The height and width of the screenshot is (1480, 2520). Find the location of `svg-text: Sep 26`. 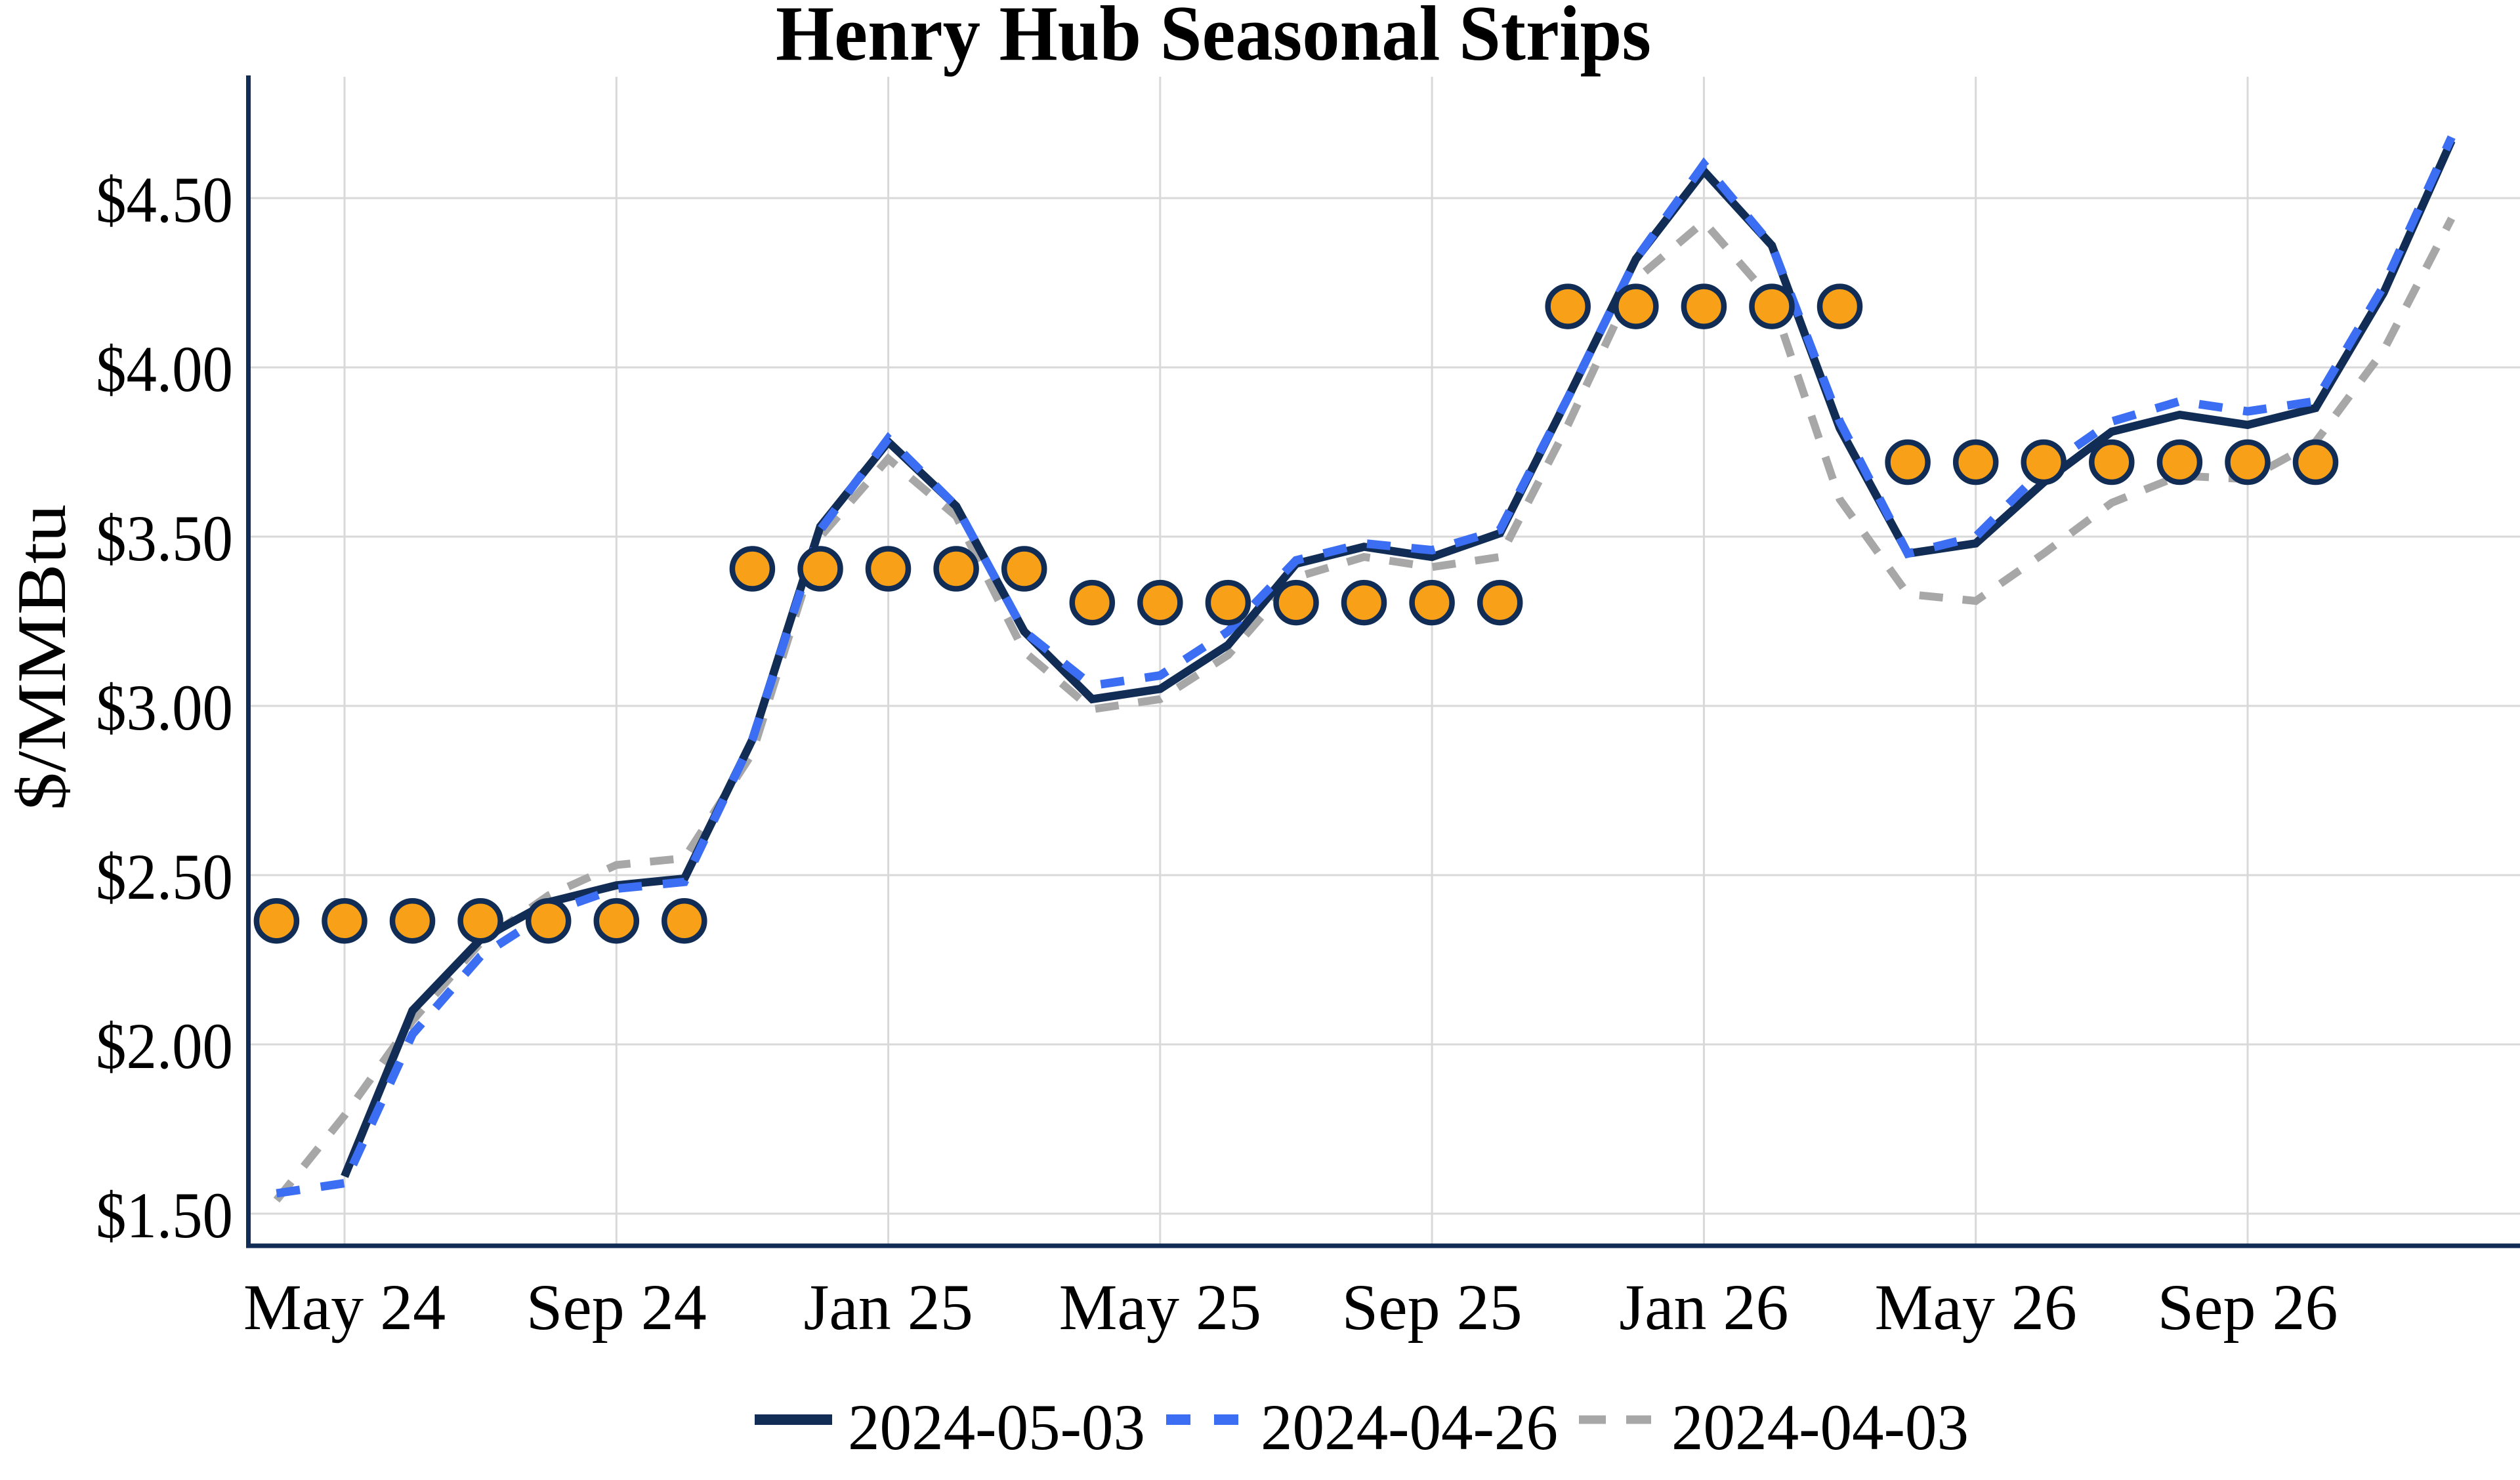

svg-text: Sep 26 is located at coordinates (2248, 1307).